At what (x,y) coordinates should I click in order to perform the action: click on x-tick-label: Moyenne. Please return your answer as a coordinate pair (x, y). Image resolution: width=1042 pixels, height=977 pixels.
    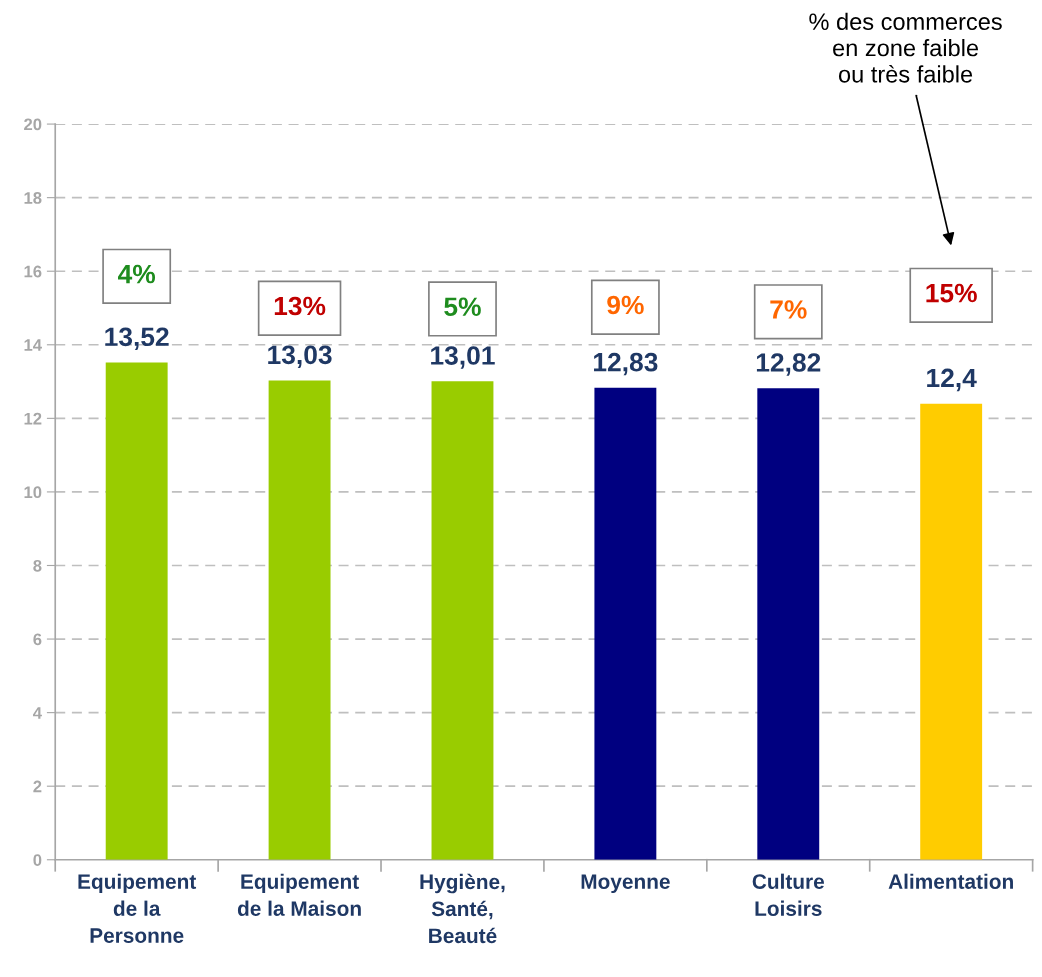
    Looking at the image, I should click on (625, 884).